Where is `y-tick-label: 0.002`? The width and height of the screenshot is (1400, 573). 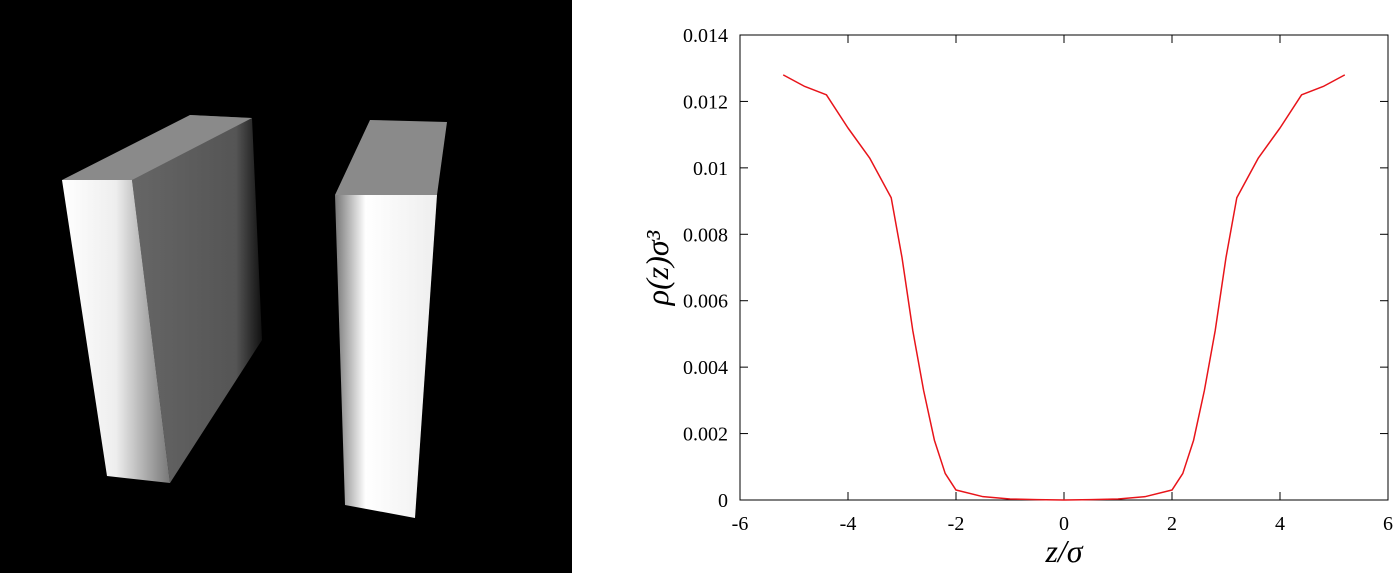
y-tick-label: 0.002 is located at coordinates (705, 435).